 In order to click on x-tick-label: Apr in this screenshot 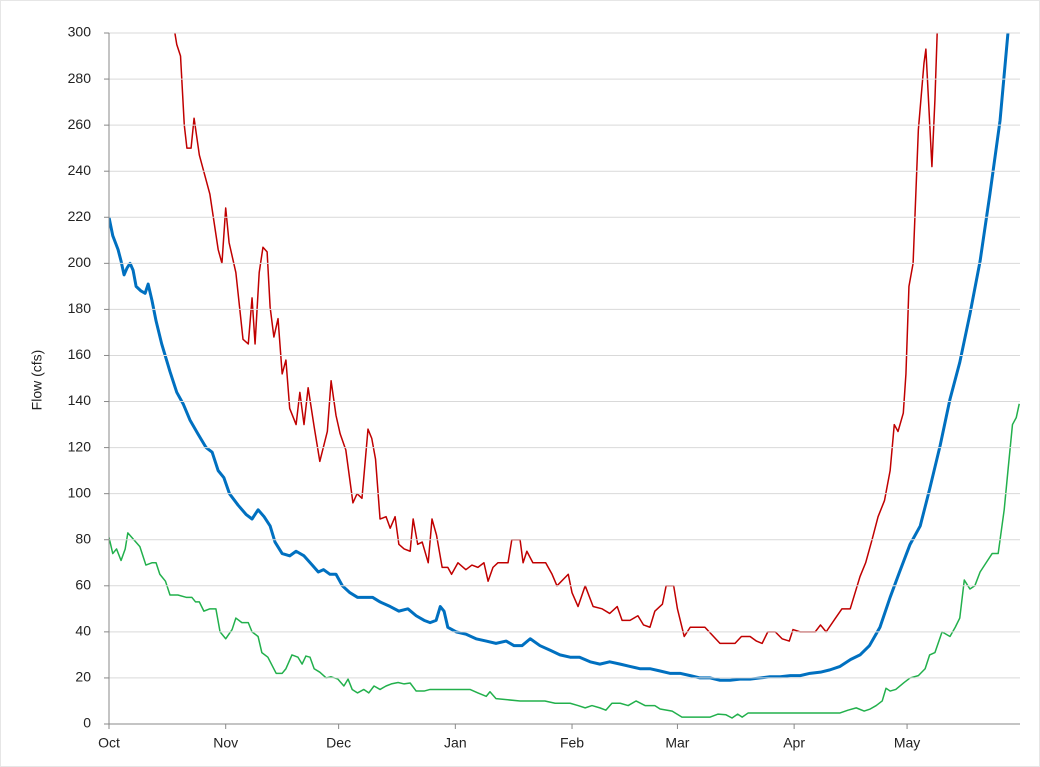, I will do `click(794, 743)`.